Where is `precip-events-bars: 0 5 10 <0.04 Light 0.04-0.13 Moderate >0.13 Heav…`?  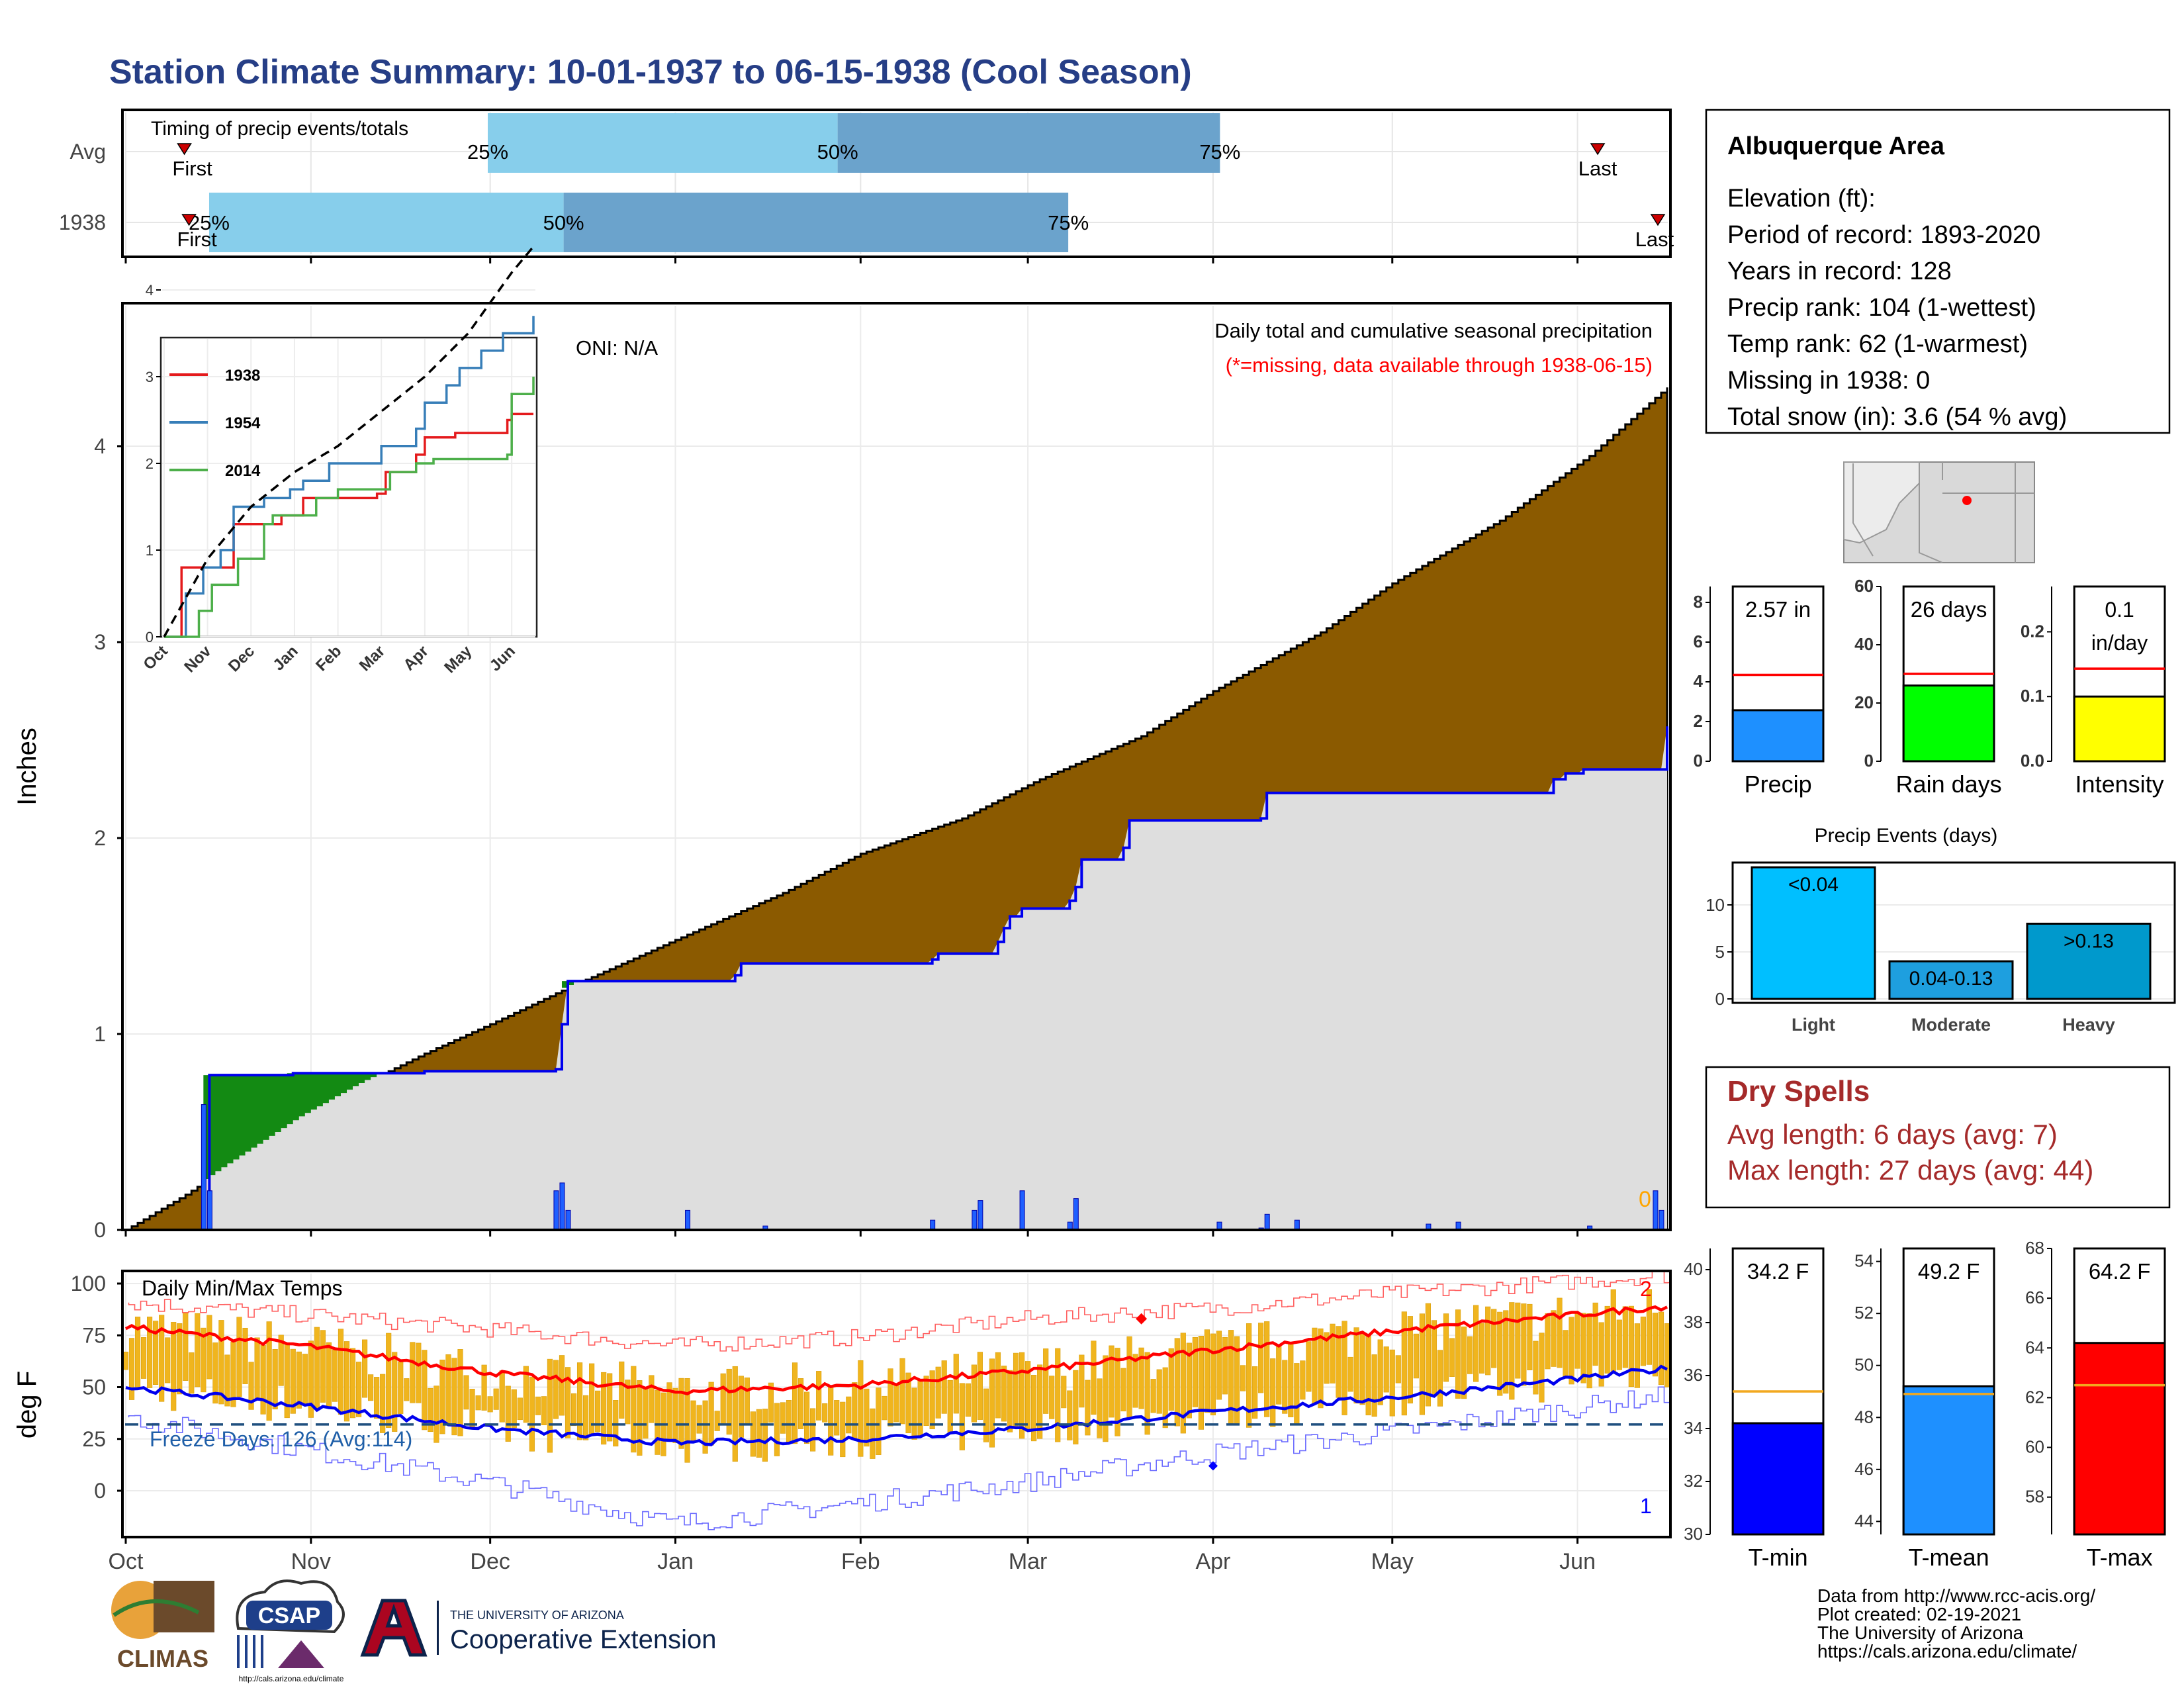 precip-events-bars: 0 5 10 <0.04 Light 0.04-0.13 Moderate >0.13 Heav… is located at coordinates (1940, 950).